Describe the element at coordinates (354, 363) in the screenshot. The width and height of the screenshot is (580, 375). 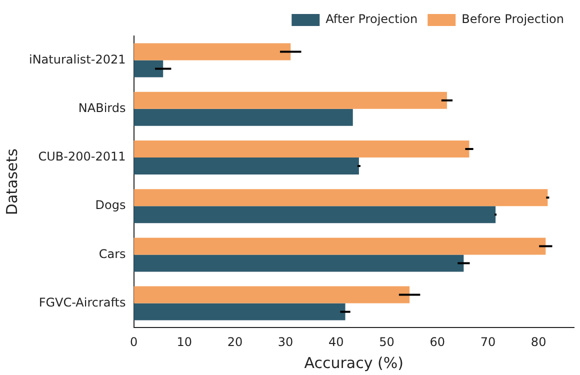
I see `x-axis-title: Accuracy (%)` at that location.